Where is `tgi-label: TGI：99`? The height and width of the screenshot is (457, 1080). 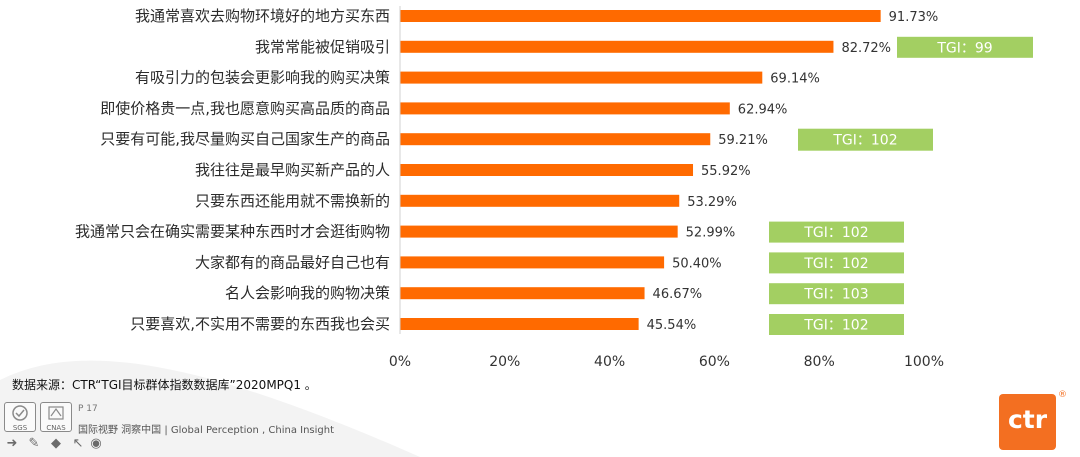
tgi-label: TGI：99 is located at coordinates (964, 48).